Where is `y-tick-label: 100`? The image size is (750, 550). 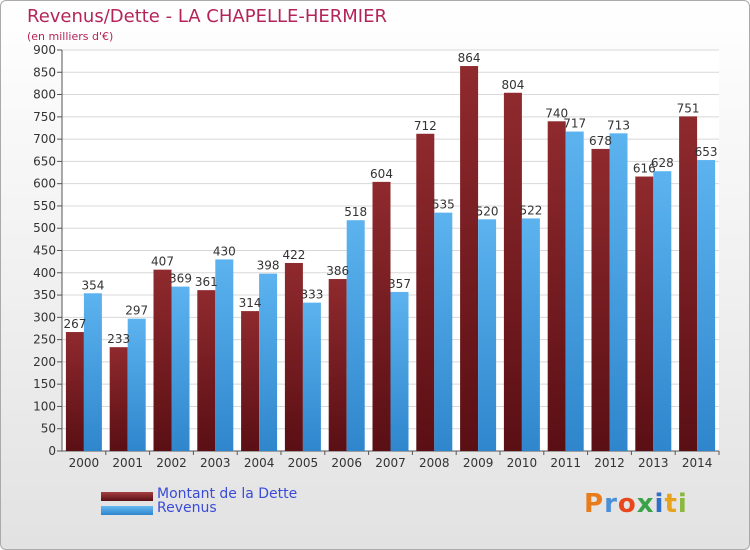
y-tick-label: 100 is located at coordinates (44, 406).